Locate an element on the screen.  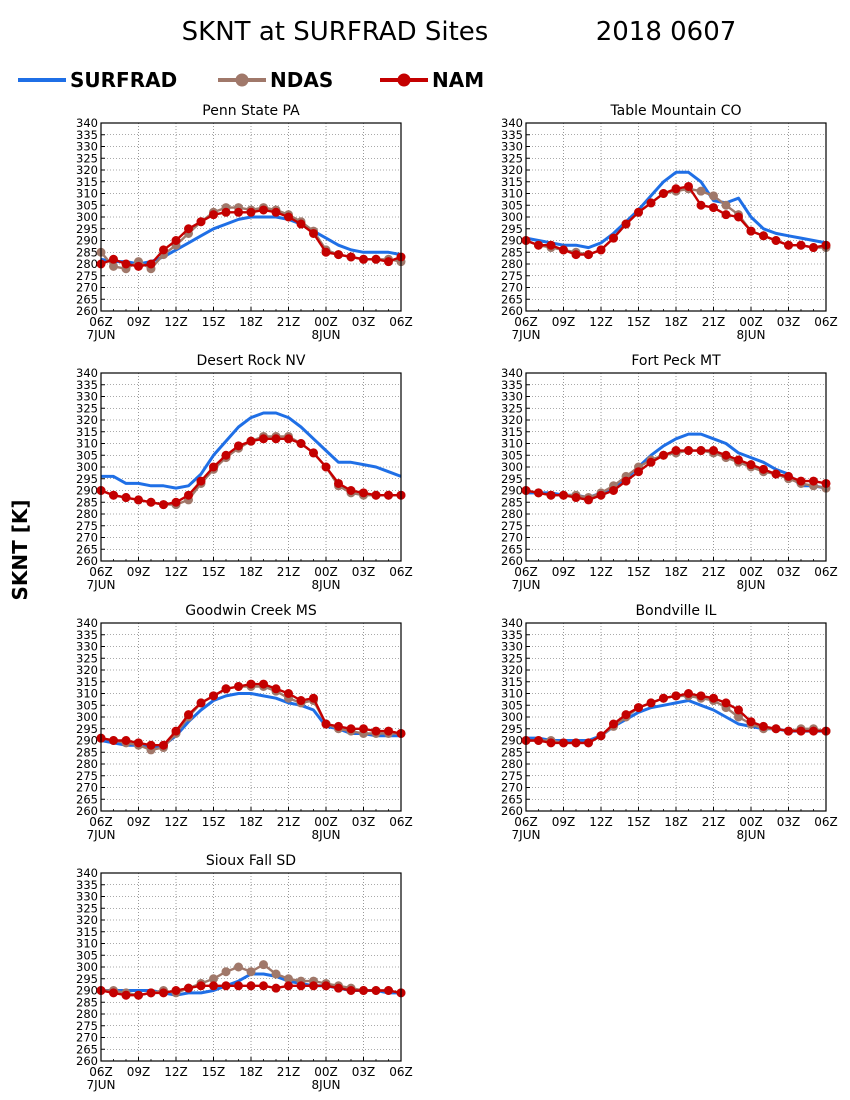
y-tick-label: 330 is located at coordinates (512, 397).